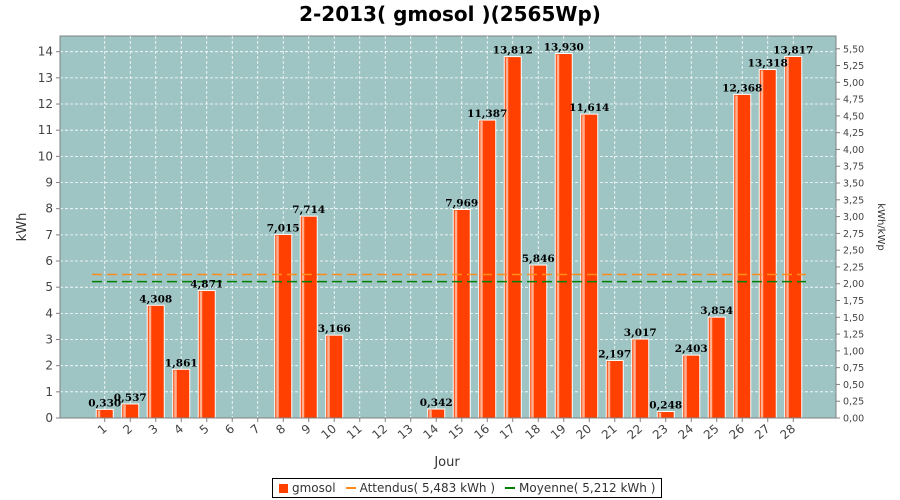 Image resolution: width=900 pixels, height=500 pixels. What do you see at coordinates (436, 403) in the screenshot?
I see `bar-label-14: 0,342` at bounding box center [436, 403].